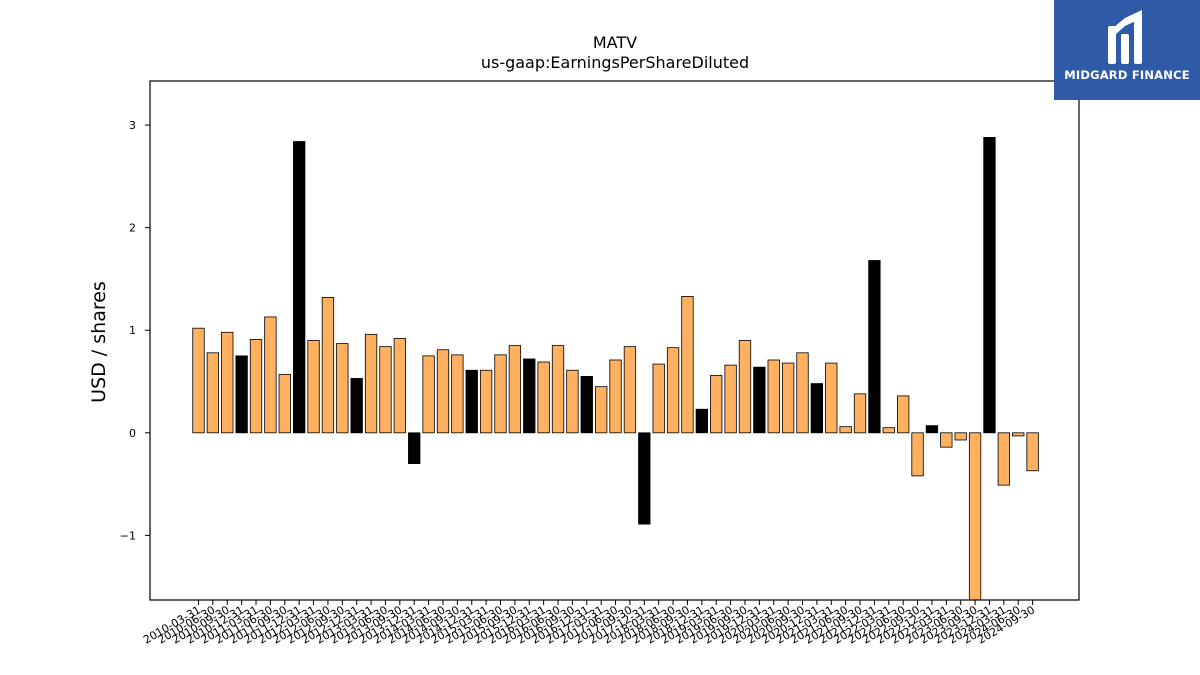 This screenshot has width=1200, height=675. Describe the element at coordinates (615, 42) in the screenshot. I see `chart-title: MATV` at that location.